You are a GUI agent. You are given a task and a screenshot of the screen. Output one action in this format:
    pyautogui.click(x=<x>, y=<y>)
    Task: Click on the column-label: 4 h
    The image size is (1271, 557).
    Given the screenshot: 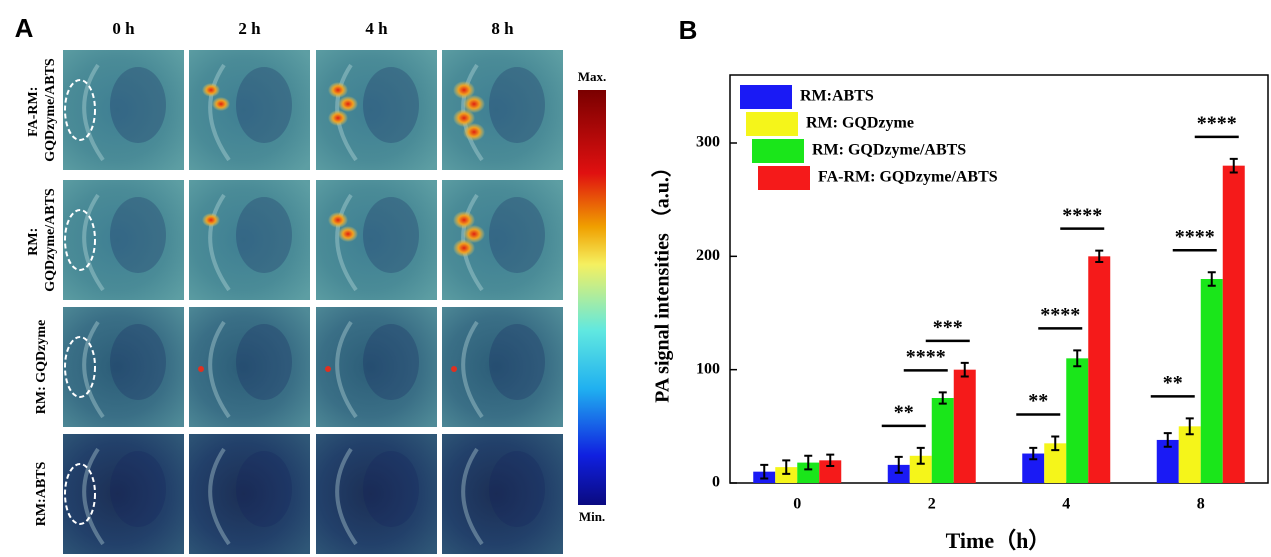 What is the action you would take?
    pyautogui.click(x=376, y=28)
    